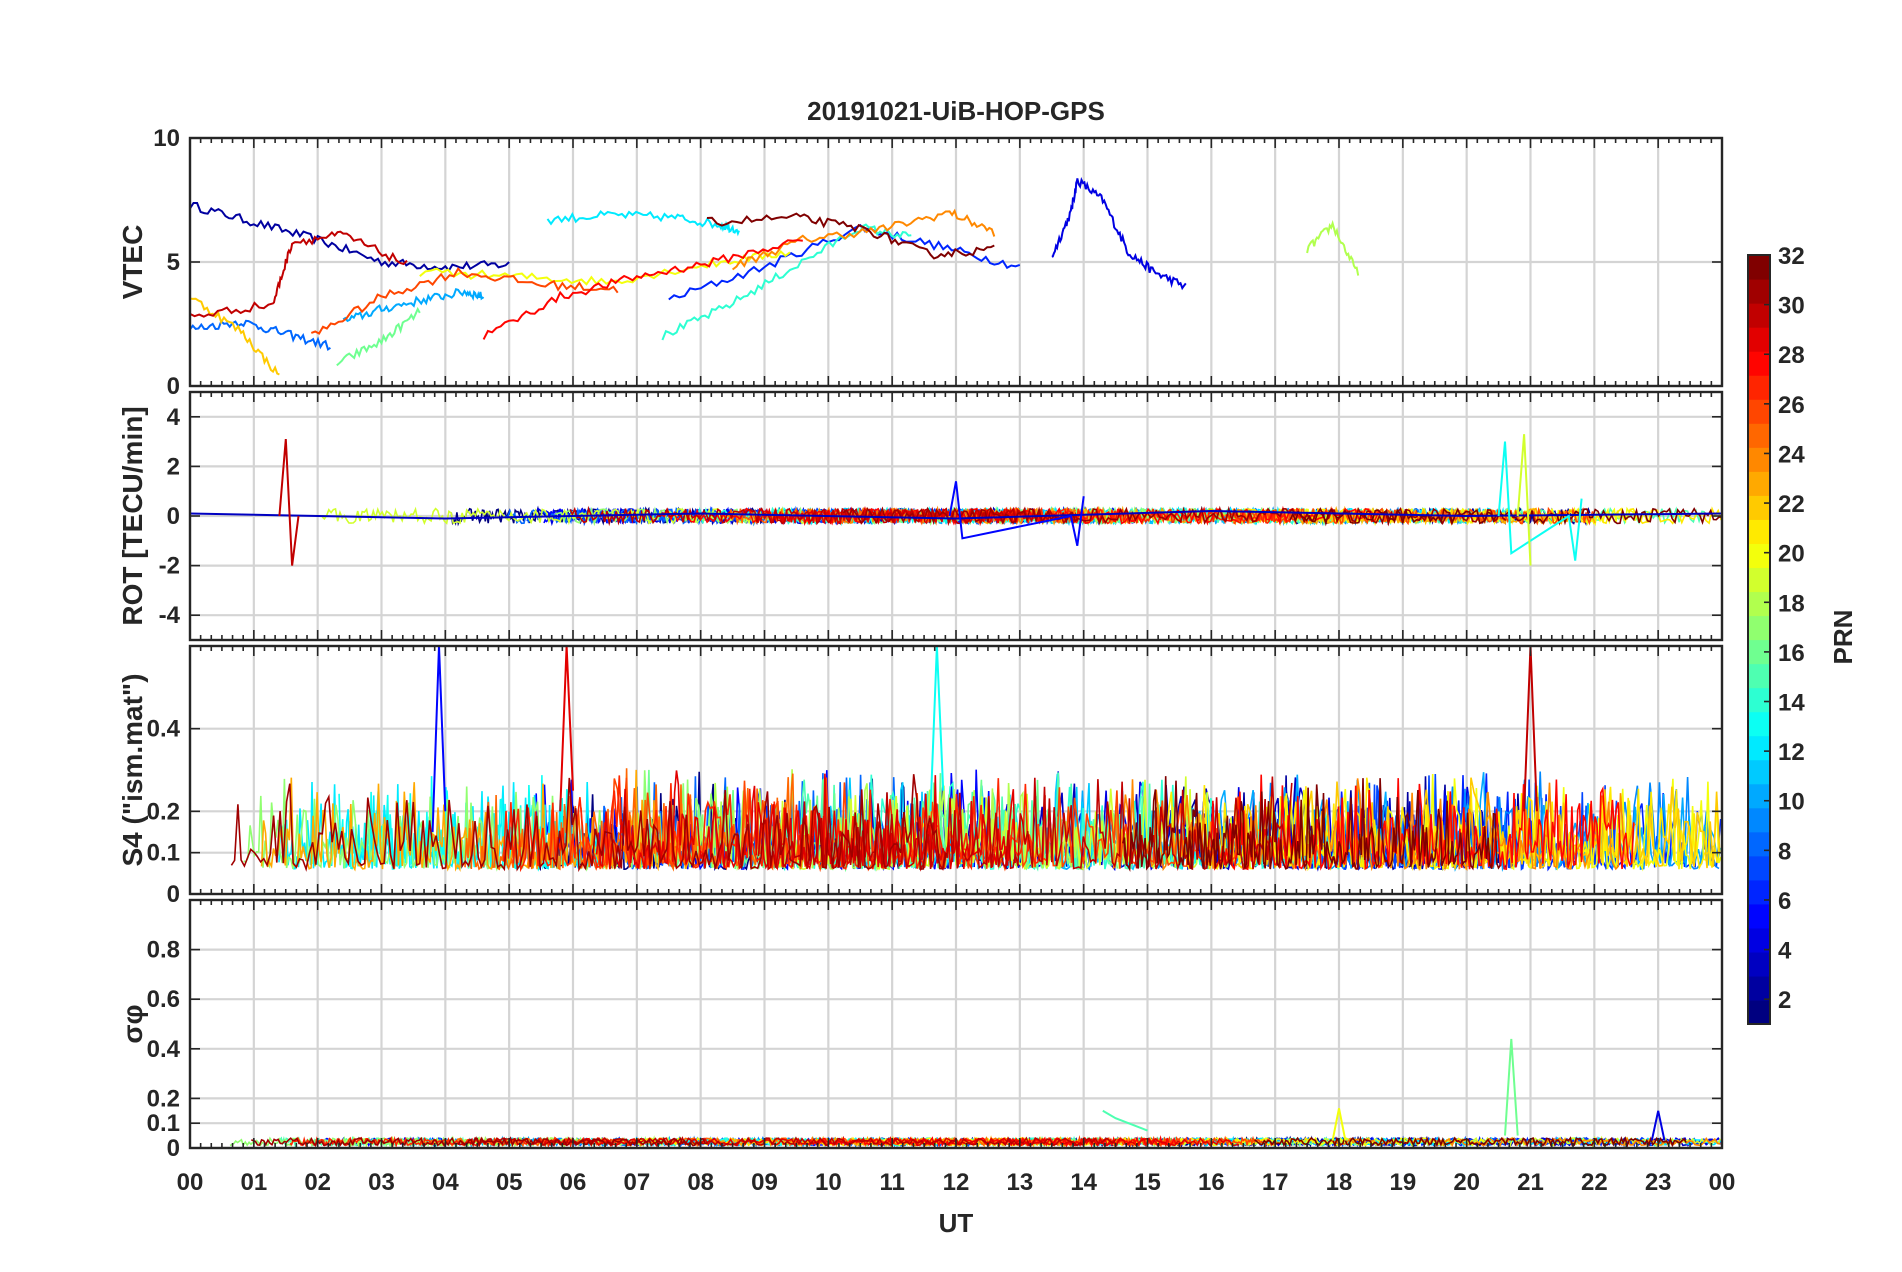  I want to click on colorbar-frame, so click(1759, 639).